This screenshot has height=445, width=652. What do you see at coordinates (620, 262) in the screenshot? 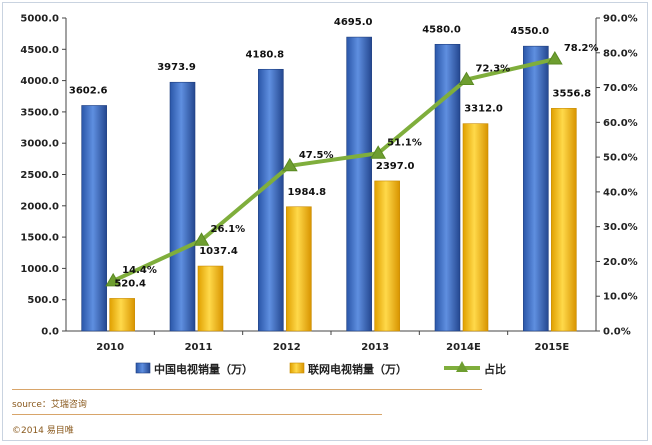
I see `right-tick-label: 20.0%` at bounding box center [620, 262].